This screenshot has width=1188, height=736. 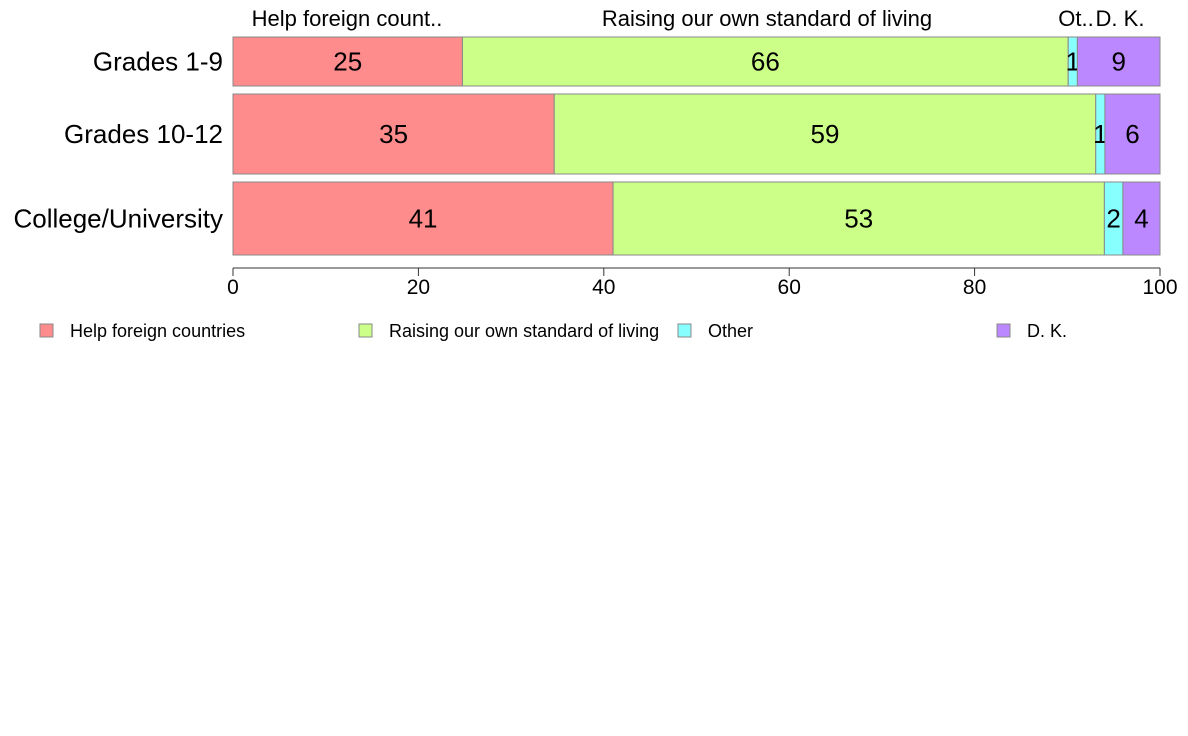 What do you see at coordinates (789, 287) in the screenshot?
I see `x-tick-label-60: 60` at bounding box center [789, 287].